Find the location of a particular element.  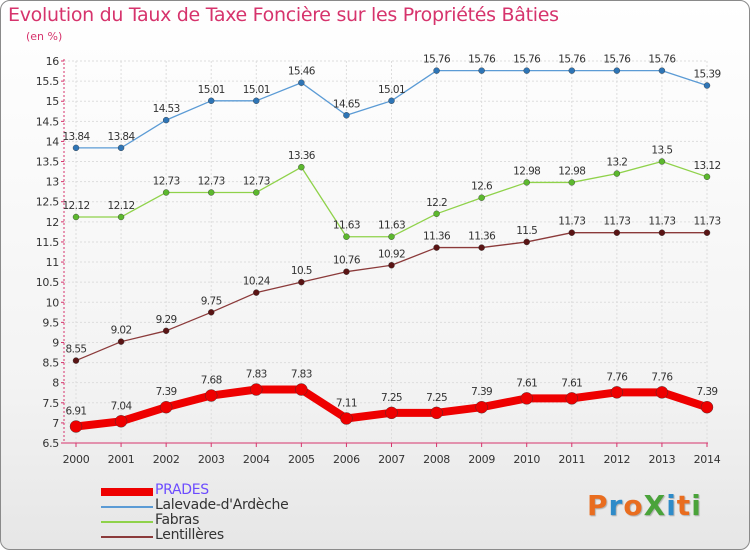

data-label: 7.61 is located at coordinates (526, 383).